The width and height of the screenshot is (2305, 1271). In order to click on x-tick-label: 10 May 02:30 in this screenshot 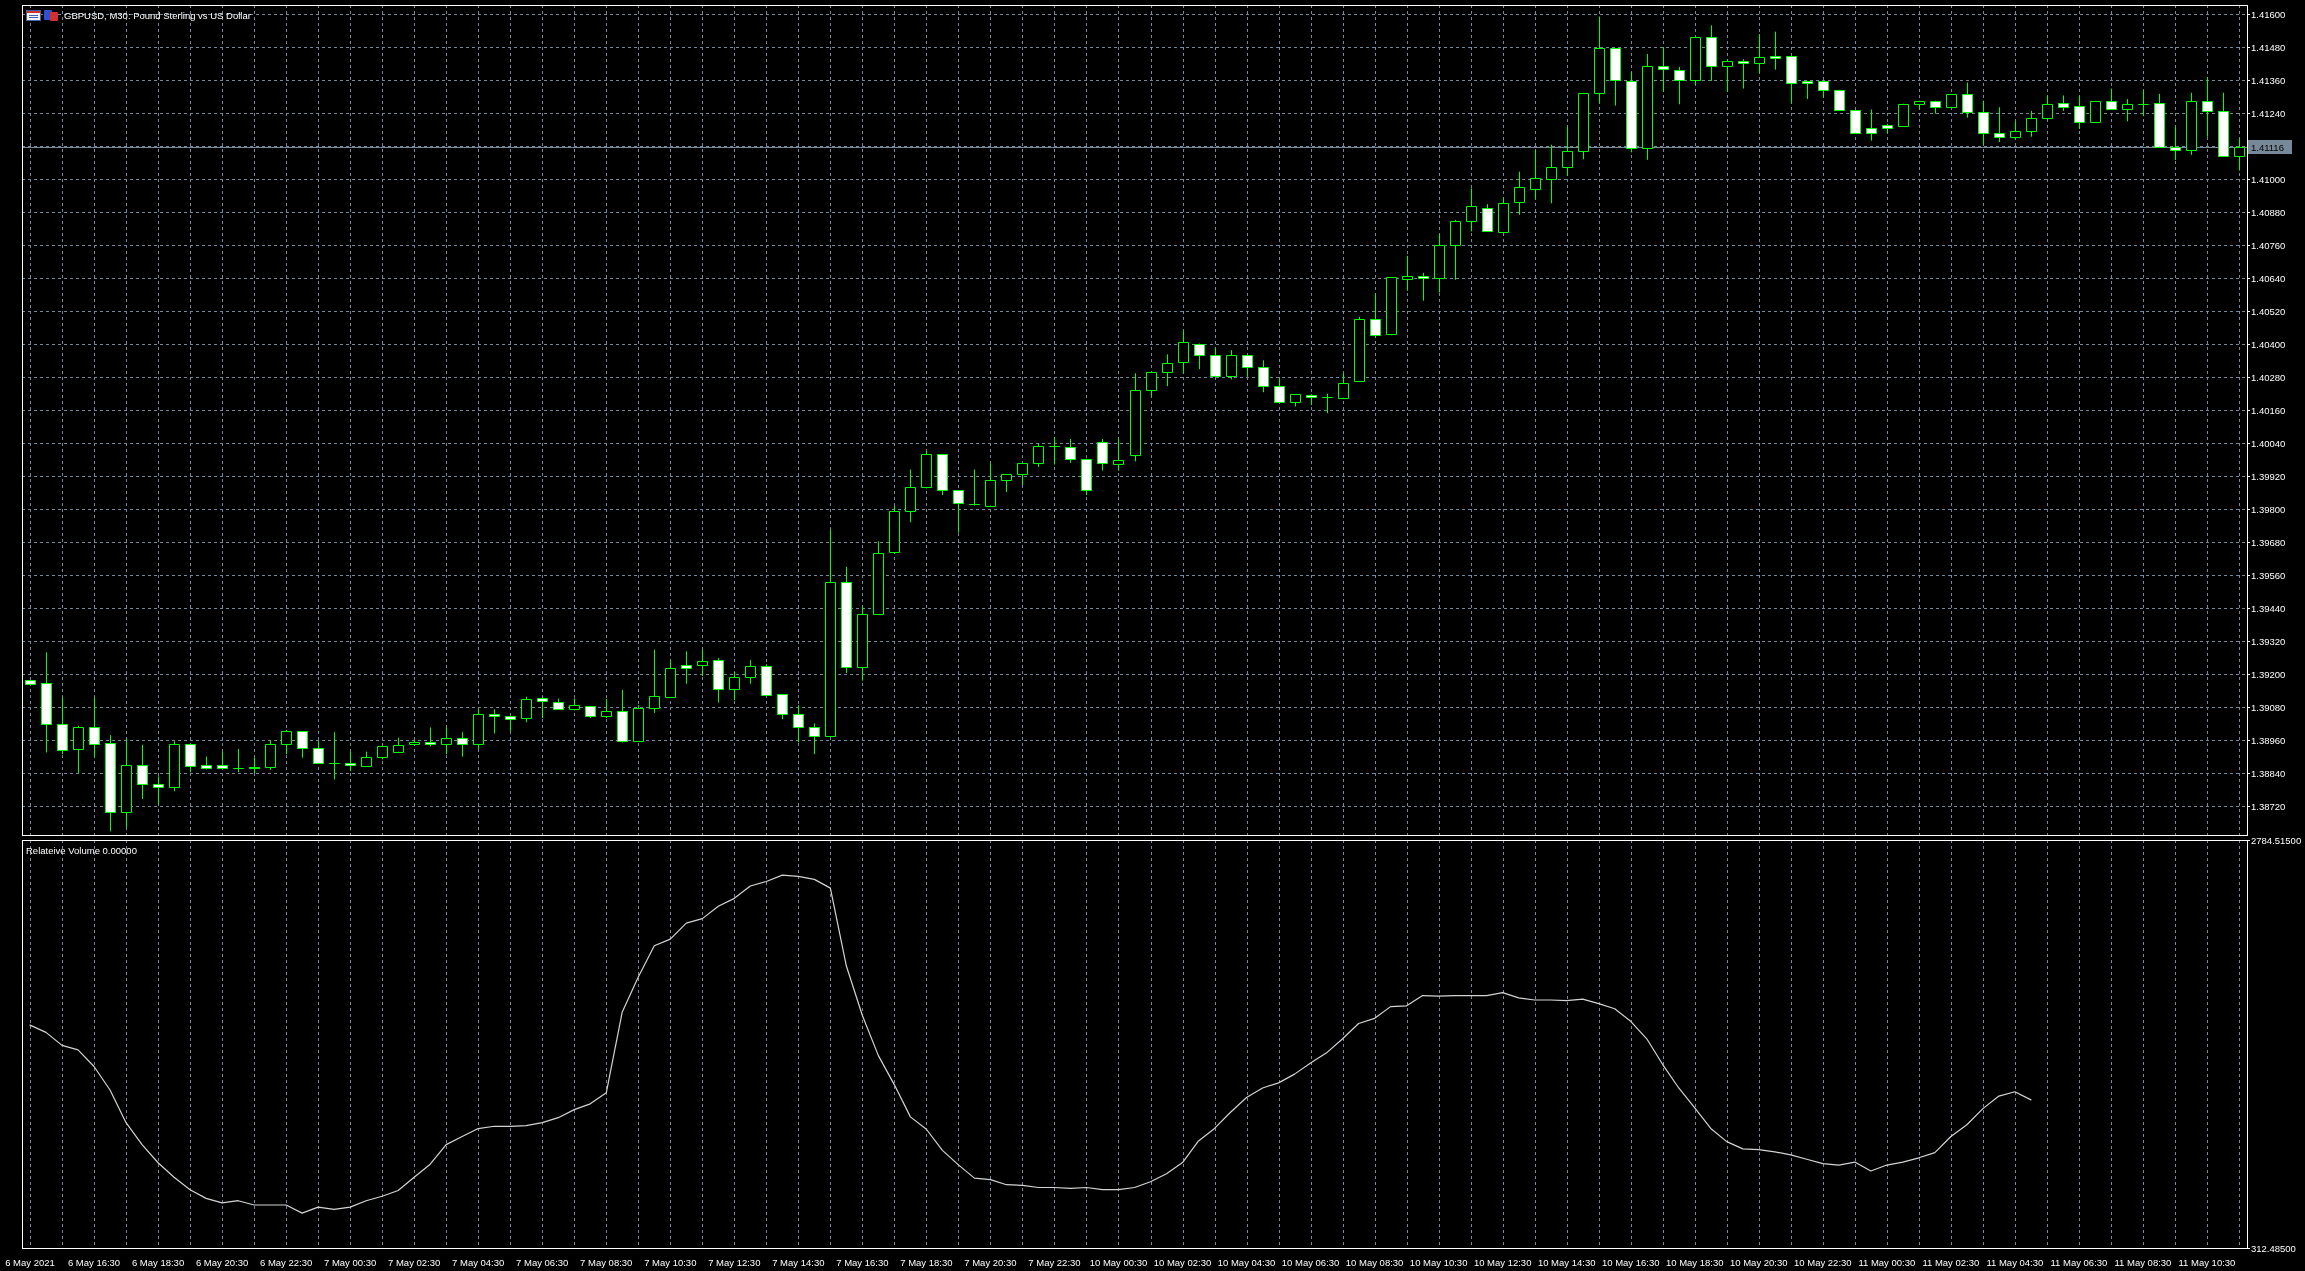, I will do `click(1182, 1262)`.